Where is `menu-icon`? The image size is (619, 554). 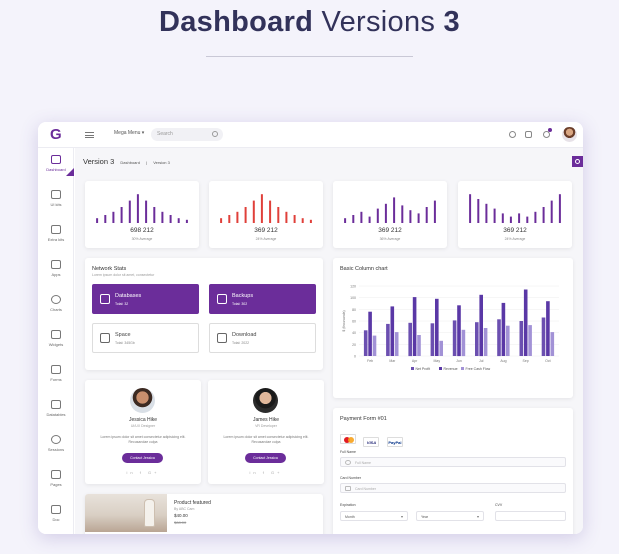
menu-icon is located at coordinates (89, 135).